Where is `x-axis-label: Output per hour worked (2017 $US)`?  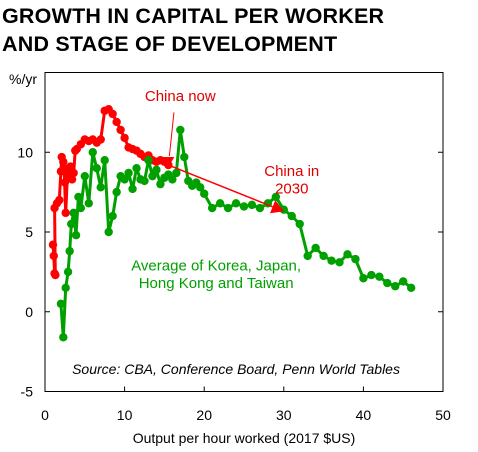 x-axis-label: Output per hour worked (2017 $US) is located at coordinates (244, 438).